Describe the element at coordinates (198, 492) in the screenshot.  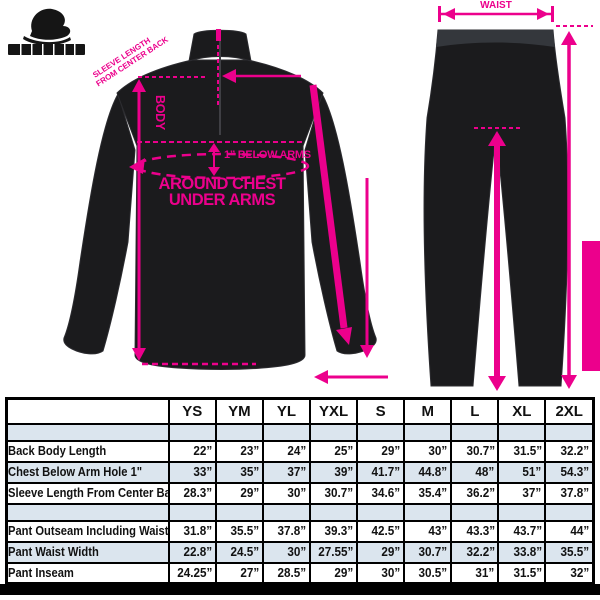
I see `cell-value: 28.3”` at that location.